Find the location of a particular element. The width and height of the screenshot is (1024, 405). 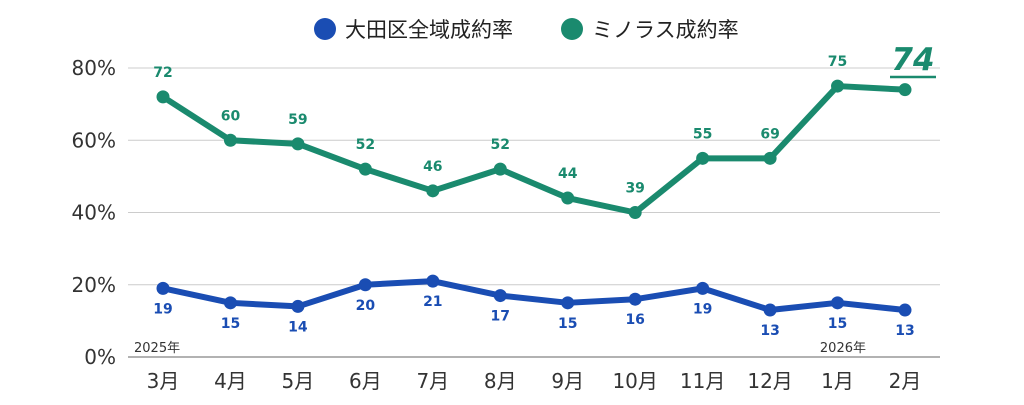

data-label: 39 is located at coordinates (634, 189).